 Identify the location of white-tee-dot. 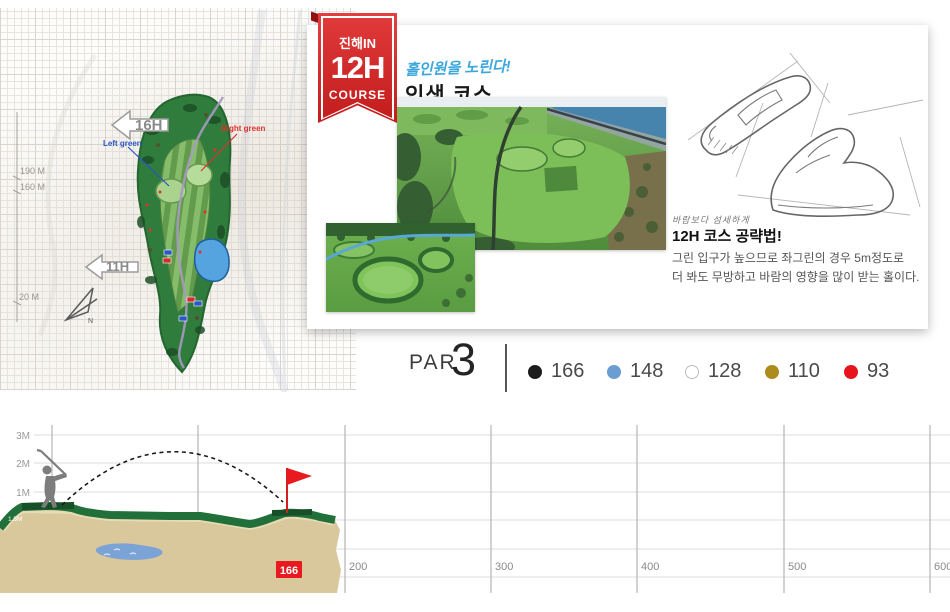
(692, 371).